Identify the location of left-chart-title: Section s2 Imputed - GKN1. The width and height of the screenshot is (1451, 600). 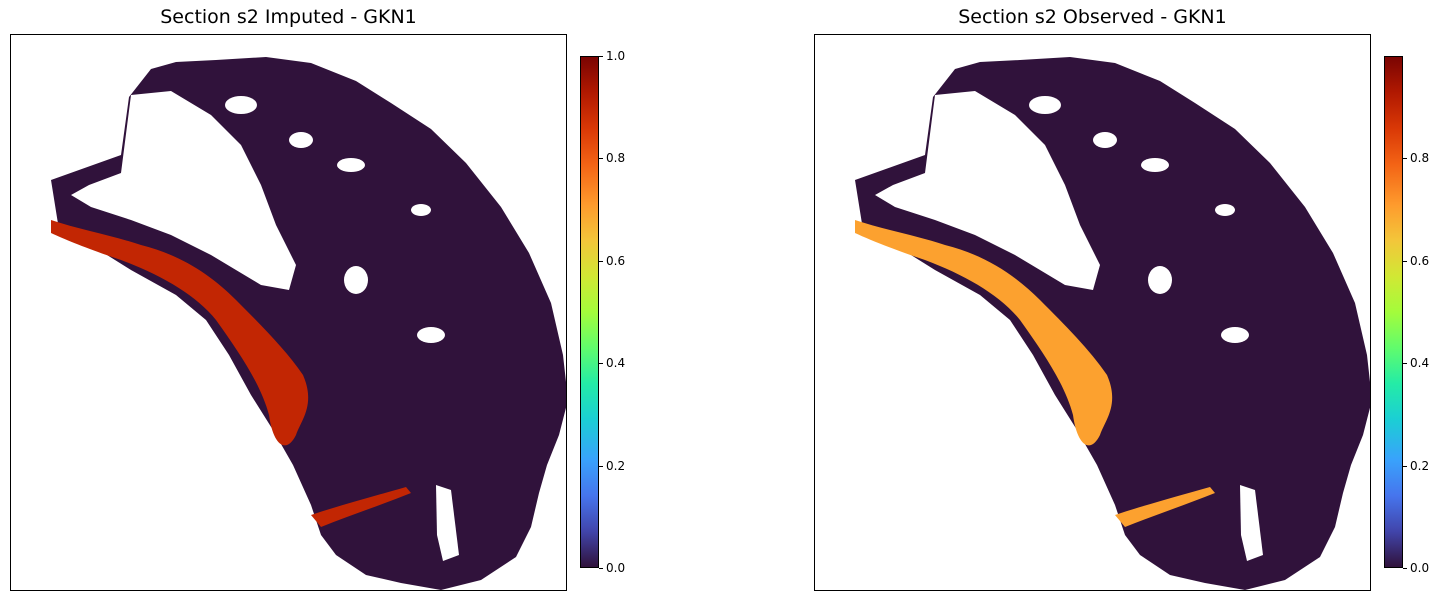
(288, 17).